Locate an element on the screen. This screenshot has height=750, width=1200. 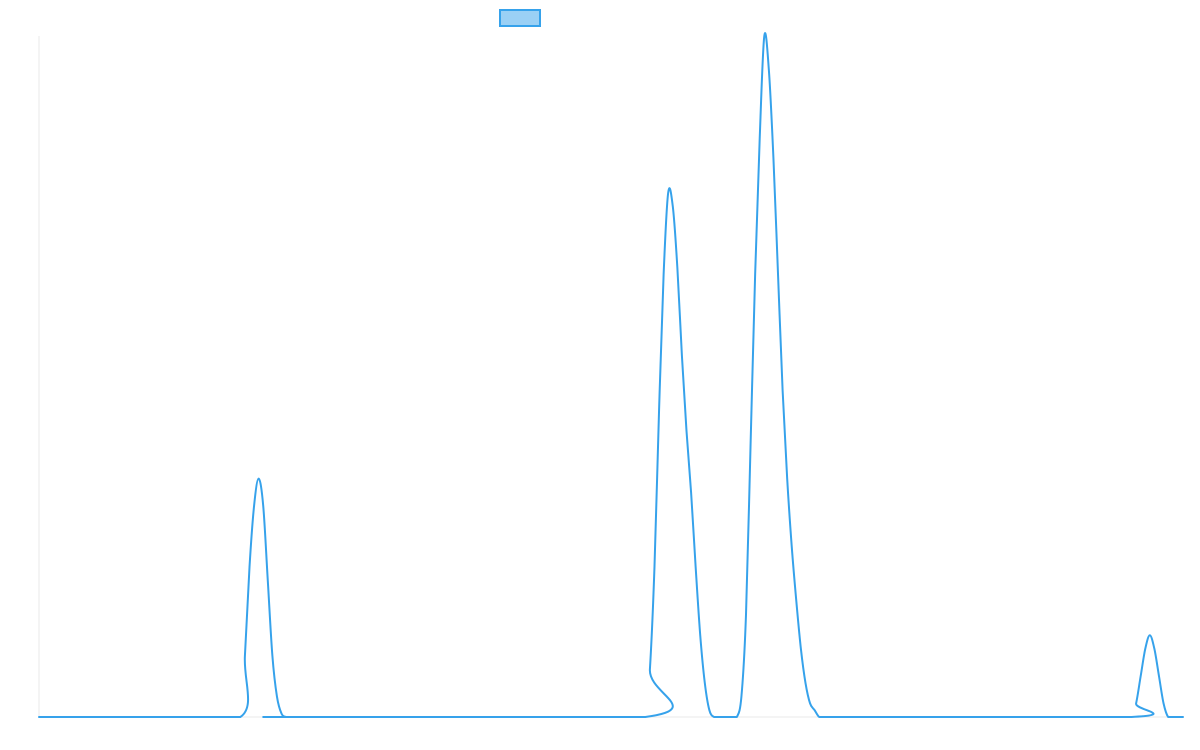
legend is located at coordinates (520, 18).